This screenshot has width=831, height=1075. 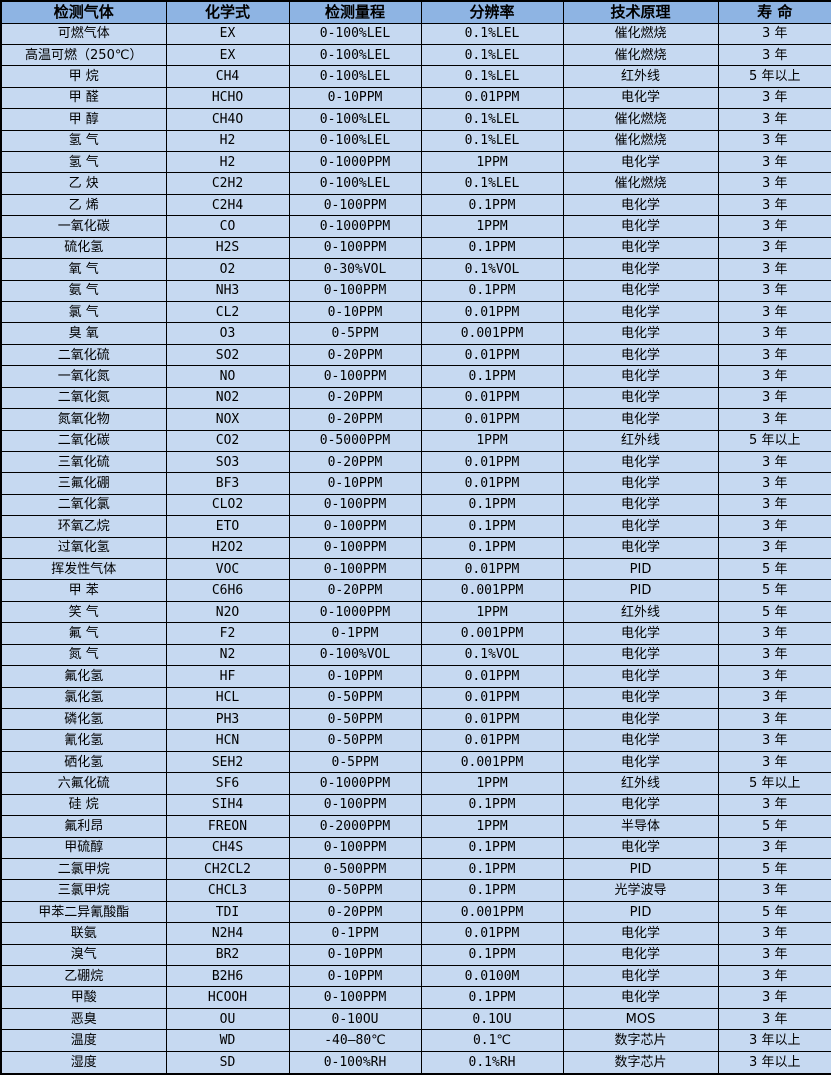 What do you see at coordinates (355, 655) in the screenshot?
I see `table-cell: 0-100%VOL` at bounding box center [355, 655].